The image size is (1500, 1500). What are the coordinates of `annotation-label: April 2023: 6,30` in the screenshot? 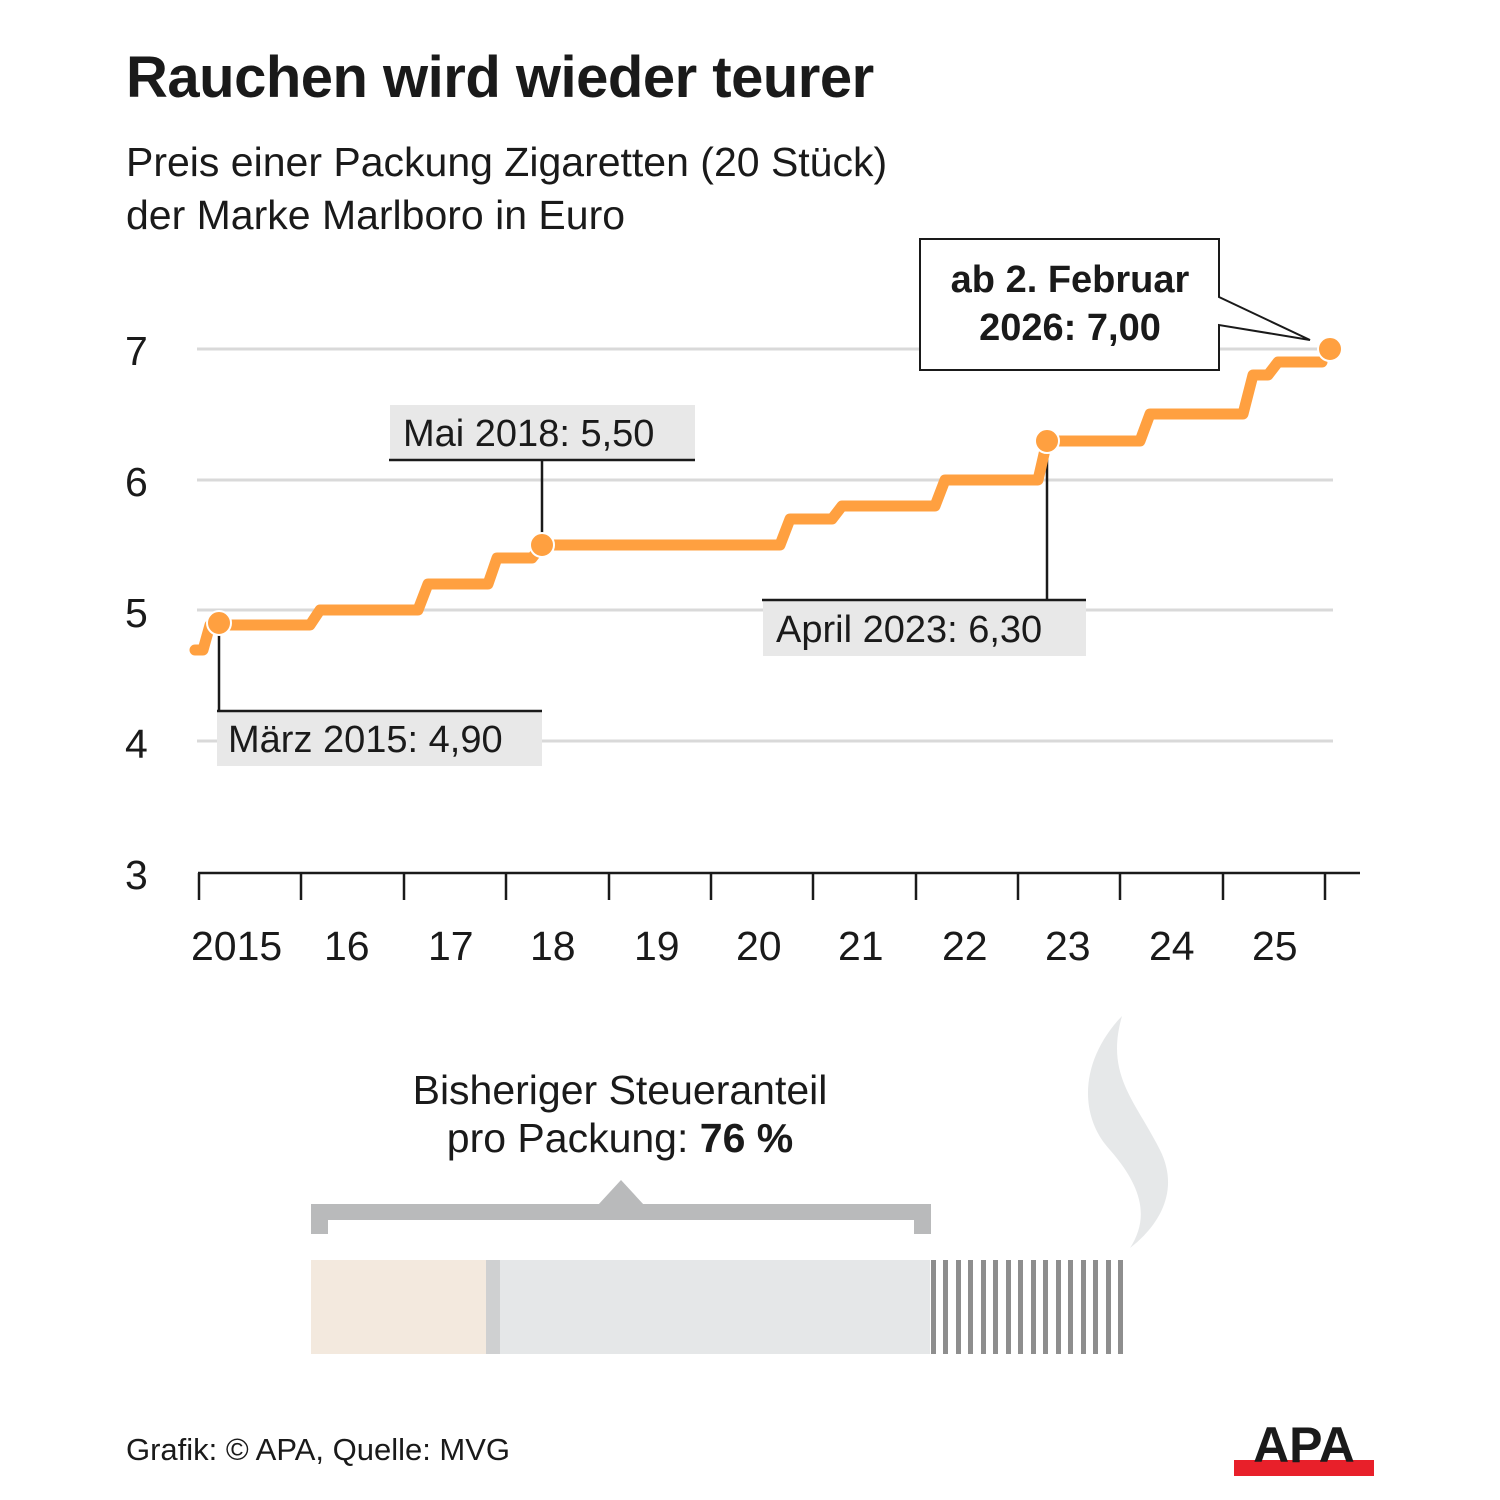 It's located at (909, 630).